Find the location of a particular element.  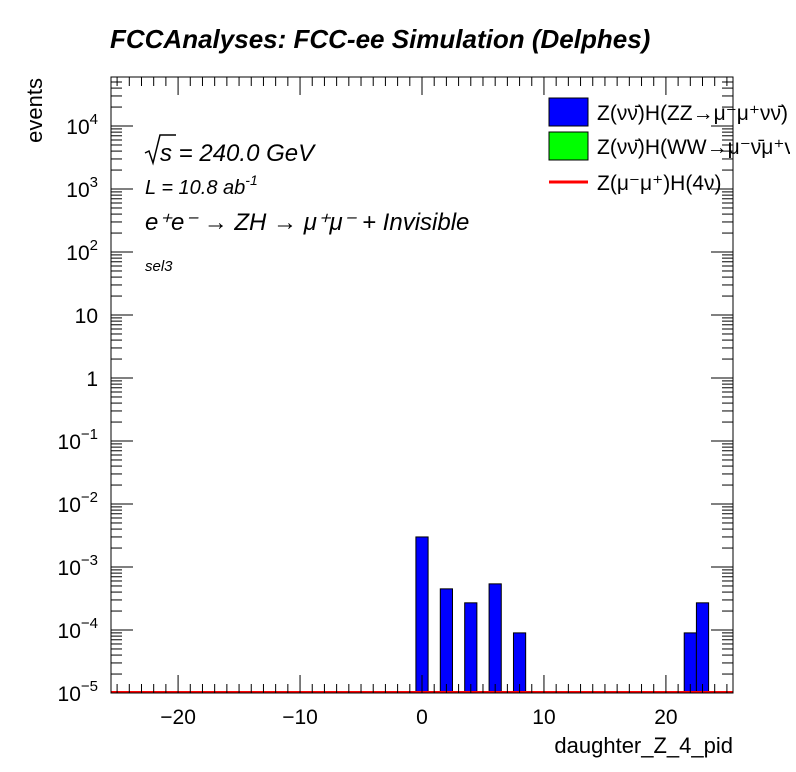

y-tick-label: 10 is located at coordinates (86, 316).